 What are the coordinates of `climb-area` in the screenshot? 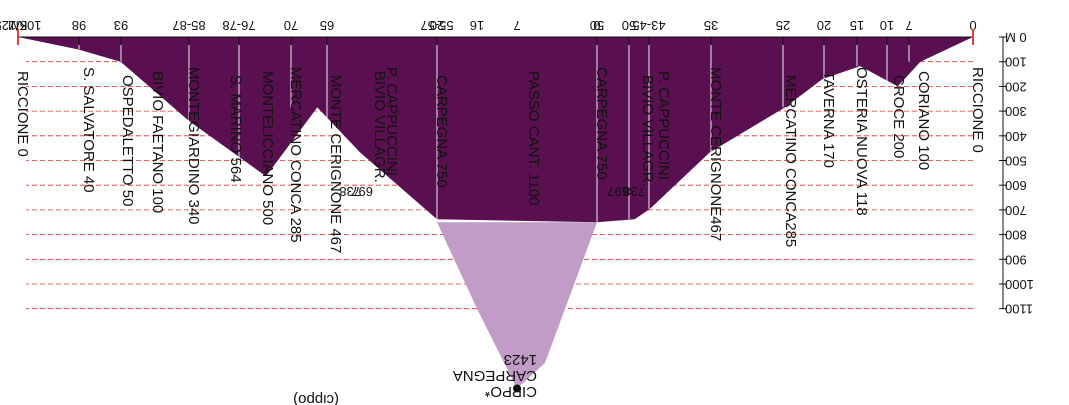 It's located at (517, 305).